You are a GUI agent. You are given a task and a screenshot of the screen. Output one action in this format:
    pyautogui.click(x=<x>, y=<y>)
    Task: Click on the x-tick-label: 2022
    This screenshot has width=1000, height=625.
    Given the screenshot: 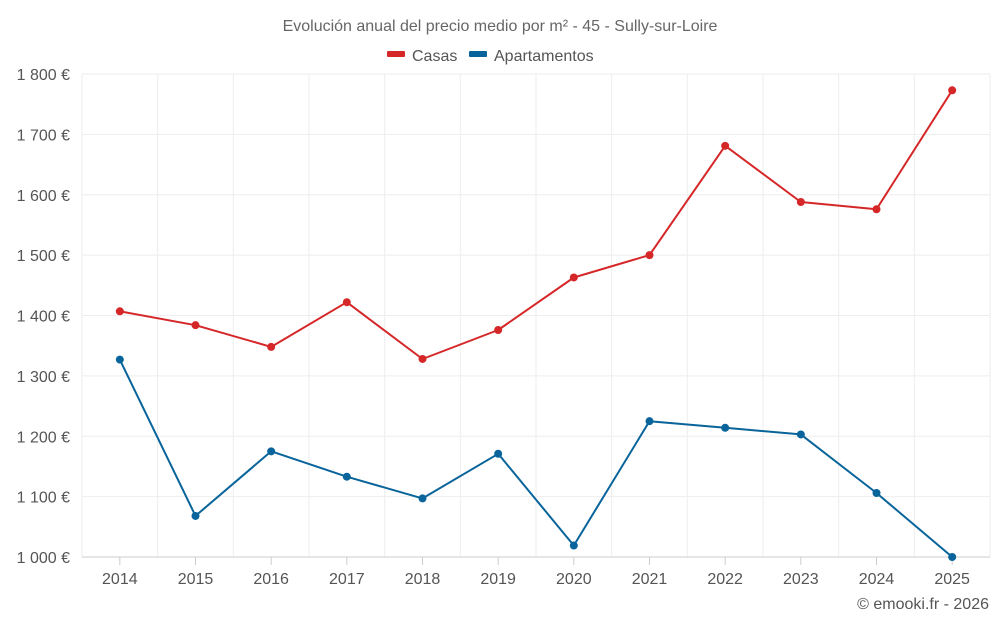 What is the action you would take?
    pyautogui.click(x=725, y=579)
    